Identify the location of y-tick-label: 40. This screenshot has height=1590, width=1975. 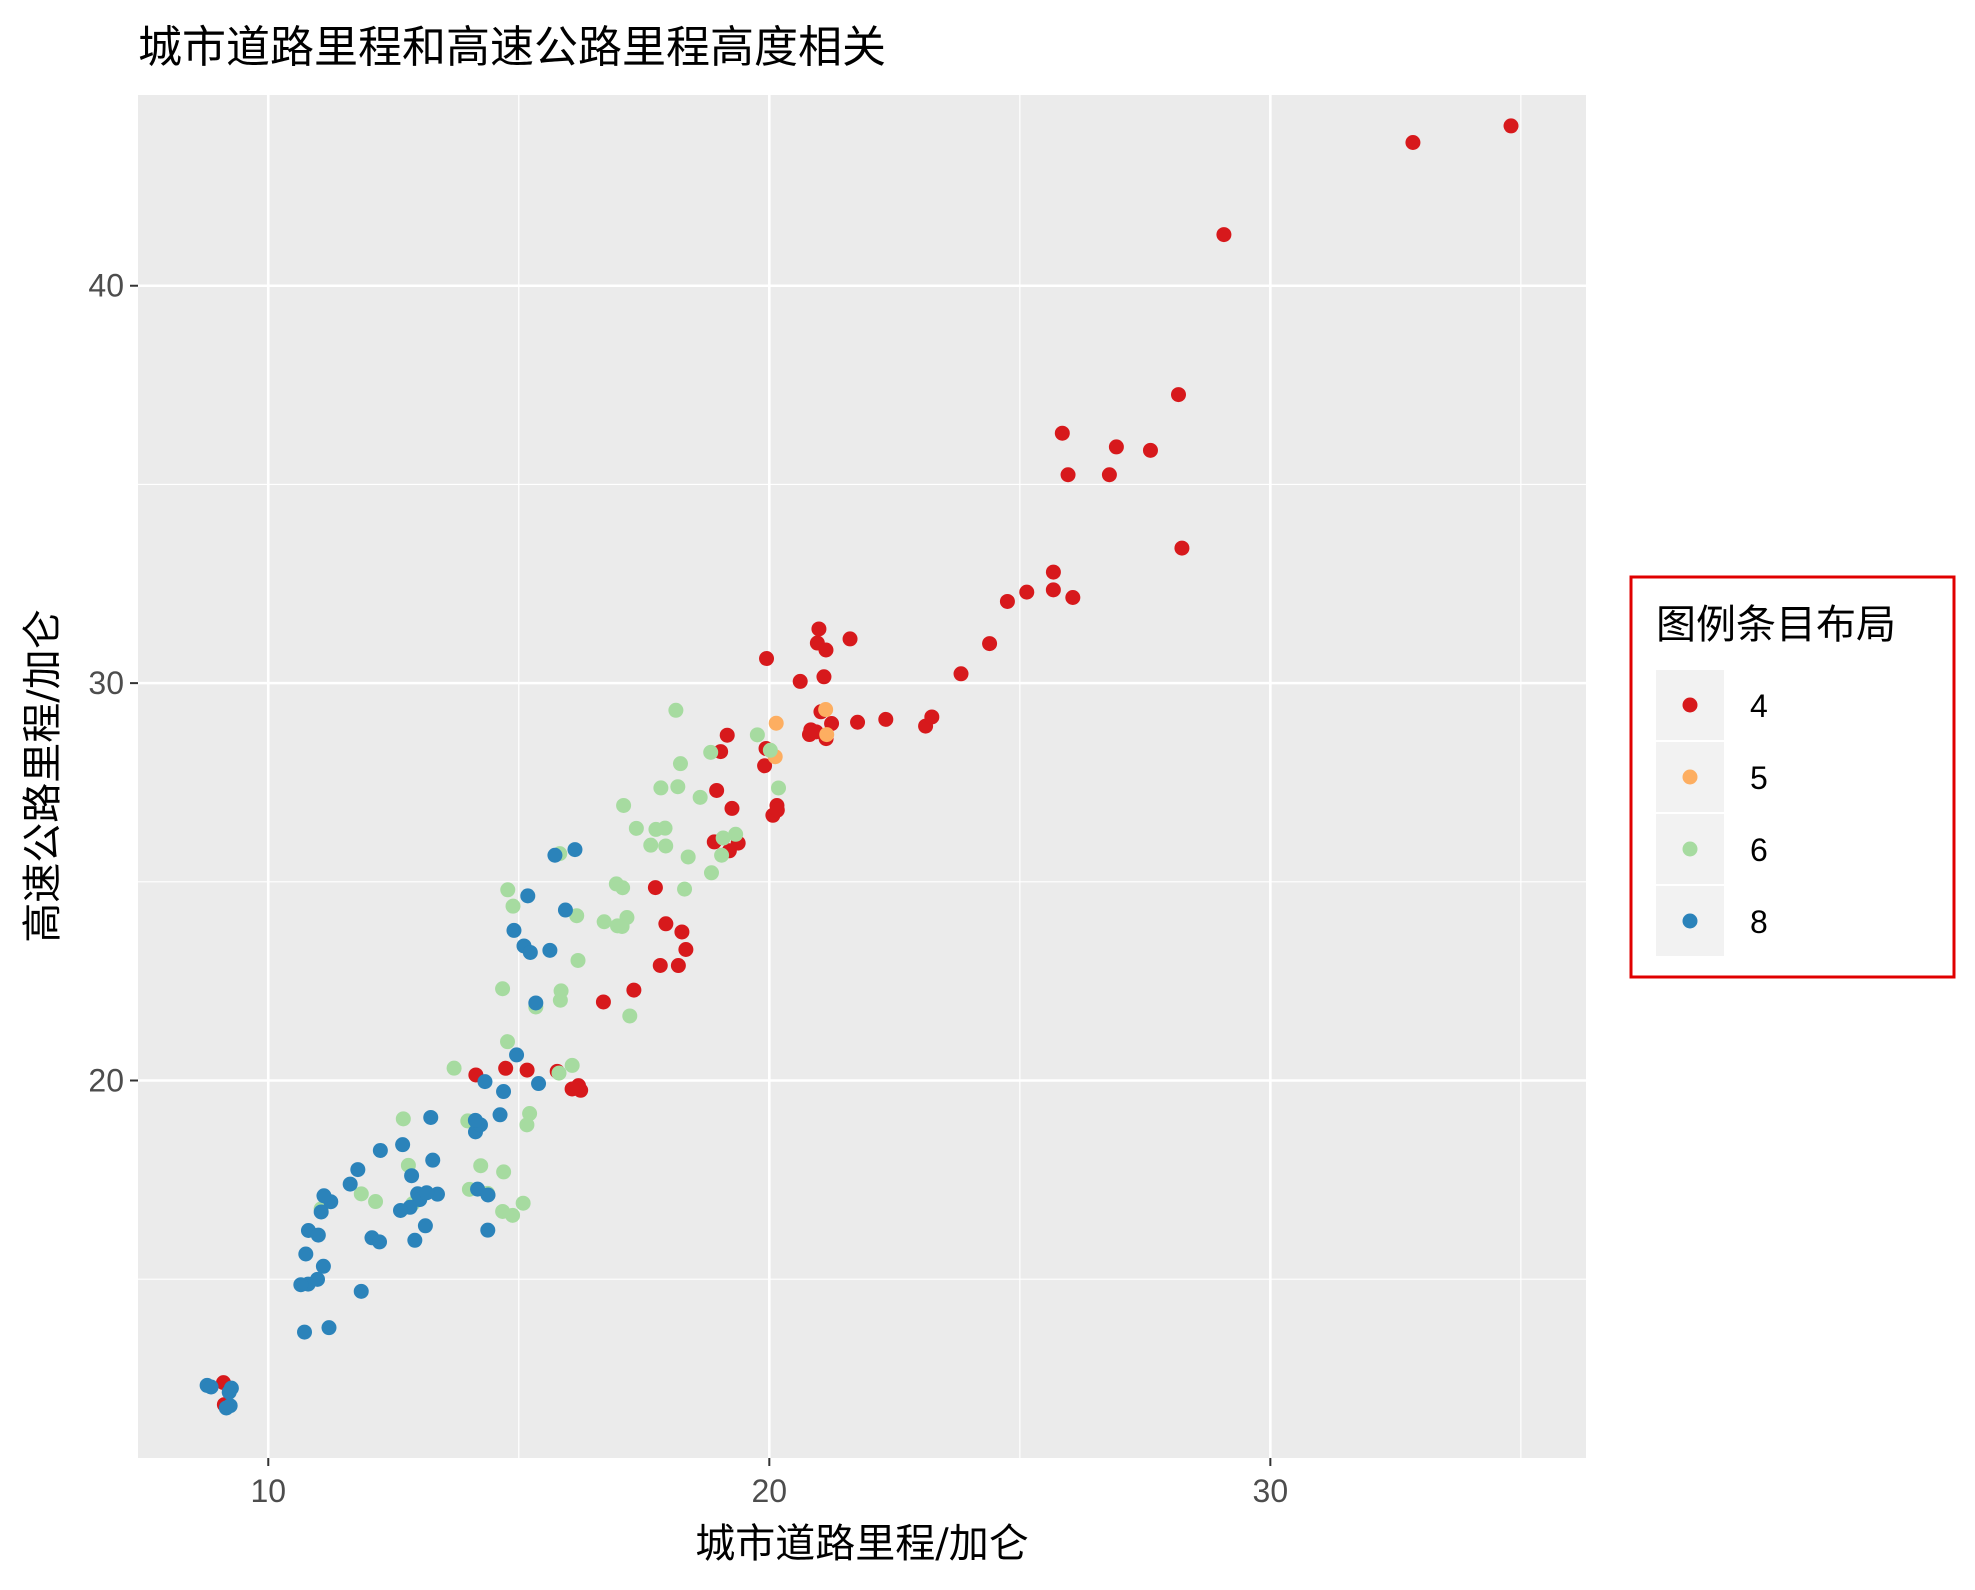
(106, 286).